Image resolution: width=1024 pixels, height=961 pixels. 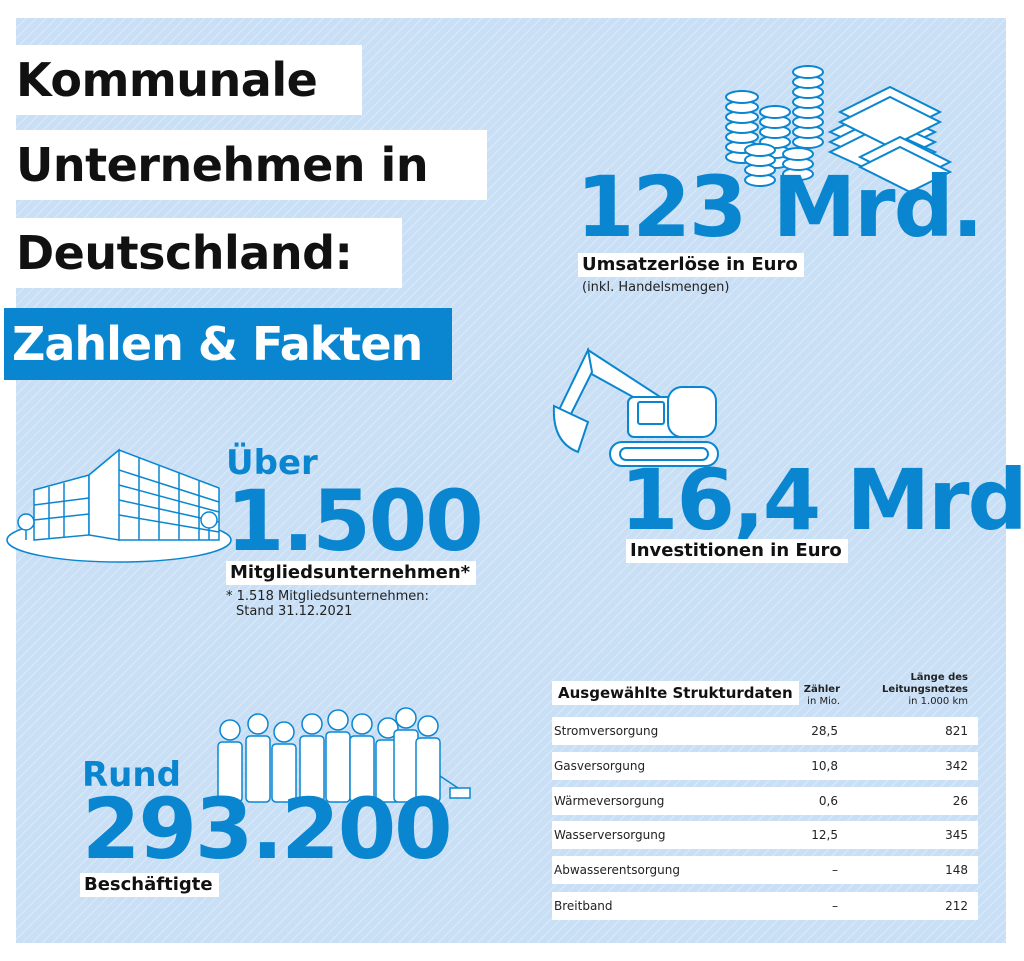 I want to click on members-prefix: Über, so click(x=272, y=463).